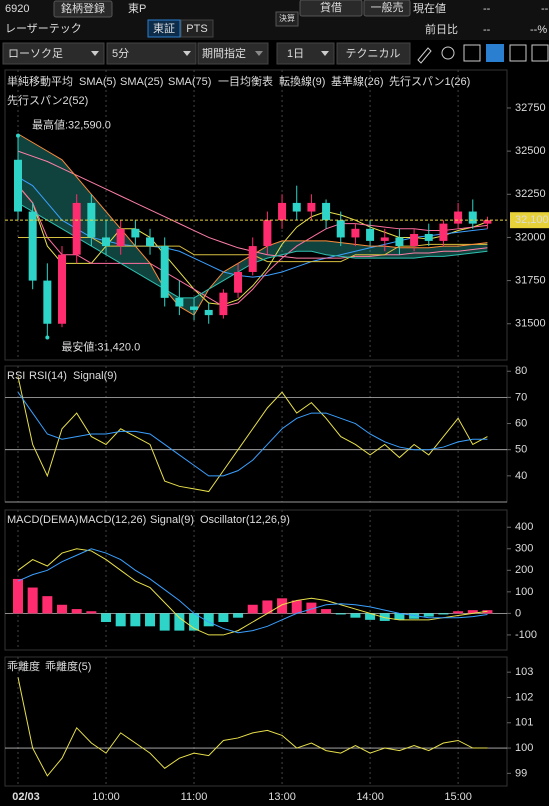 Image resolution: width=549 pixels, height=806 pixels. Describe the element at coordinates (521, 773) in the screenshot. I see `y-tick-label: 99` at that location.